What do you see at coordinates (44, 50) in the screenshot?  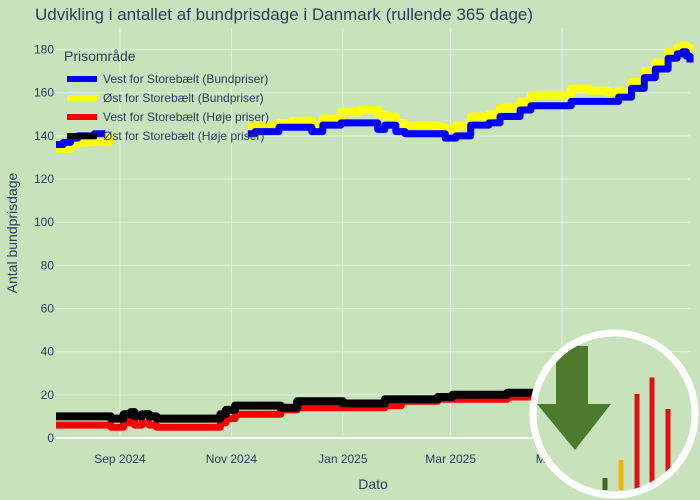 I see `y-tick-label: 180` at bounding box center [44, 50].